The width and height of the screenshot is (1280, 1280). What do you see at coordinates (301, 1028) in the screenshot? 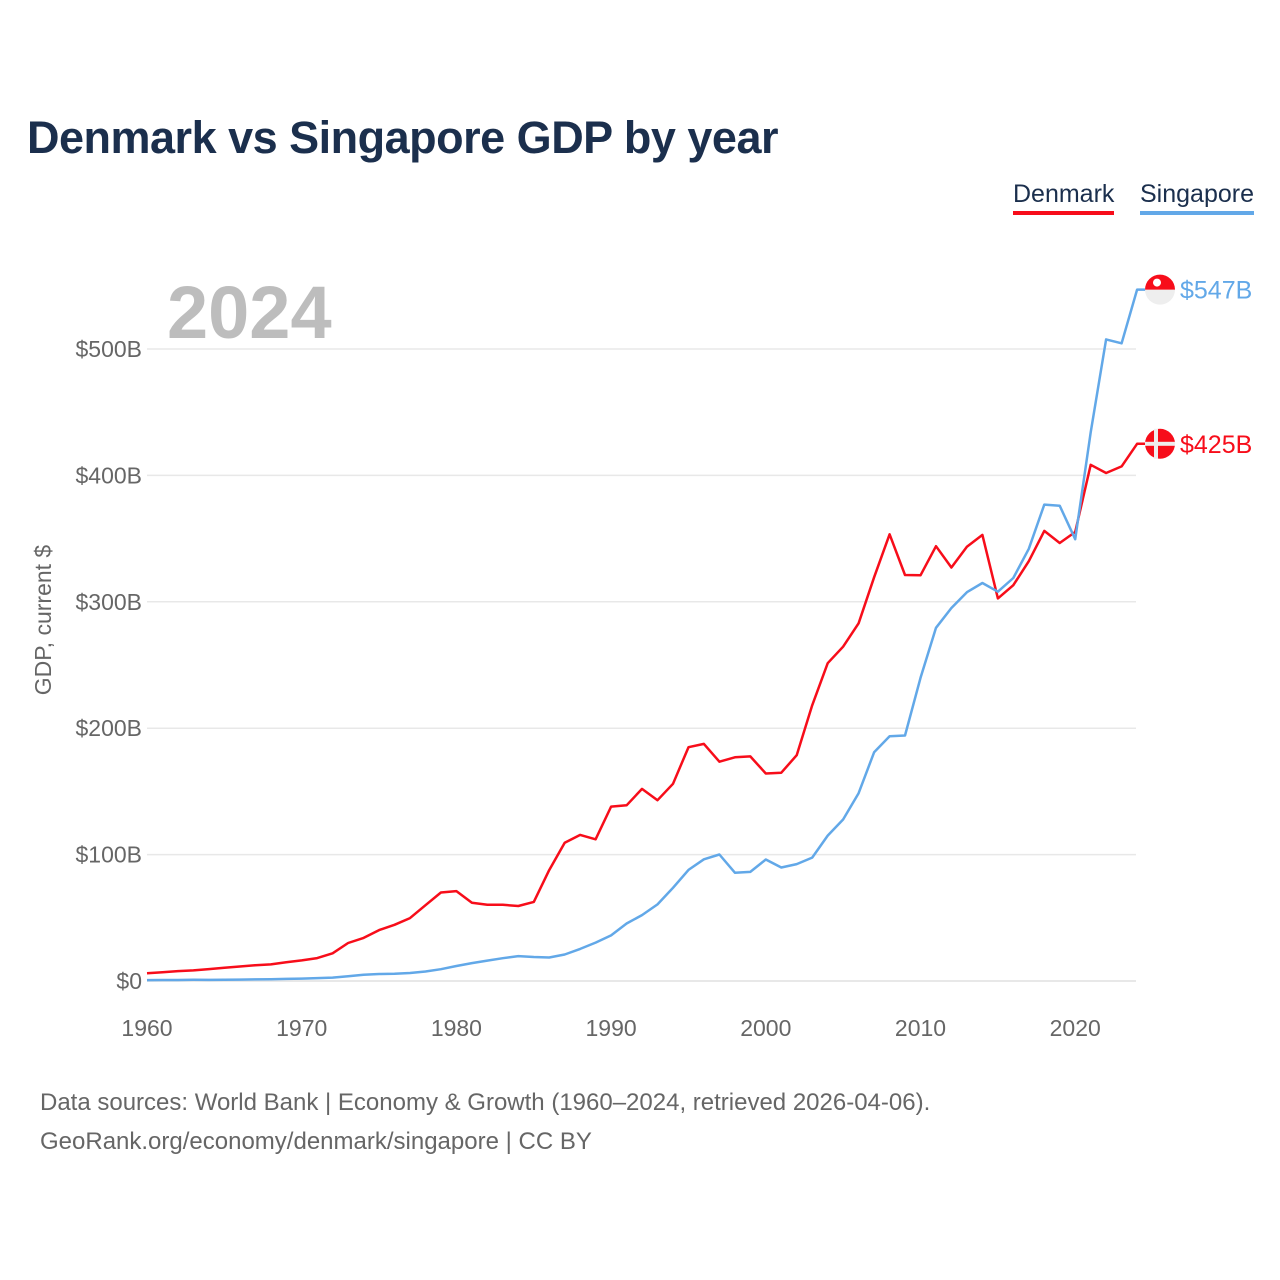
I see `x-tick-label: 1970` at bounding box center [301, 1028].